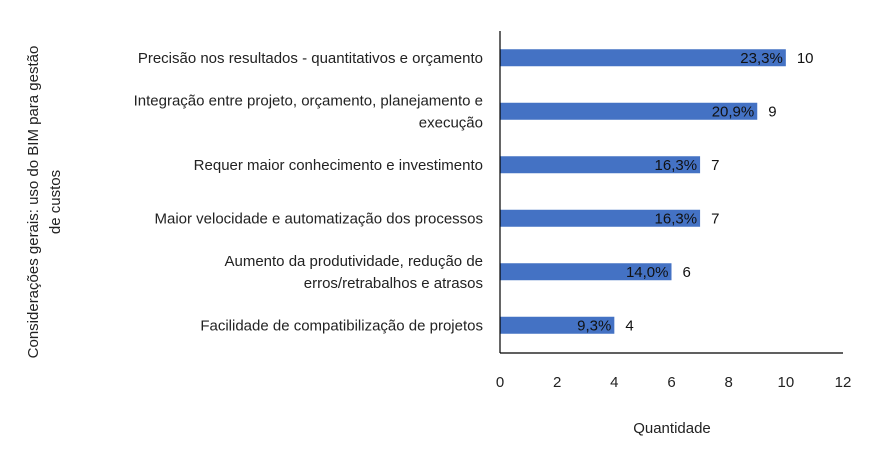 The height and width of the screenshot is (472, 886). I want to click on x-tick-label: 0, so click(500, 382).